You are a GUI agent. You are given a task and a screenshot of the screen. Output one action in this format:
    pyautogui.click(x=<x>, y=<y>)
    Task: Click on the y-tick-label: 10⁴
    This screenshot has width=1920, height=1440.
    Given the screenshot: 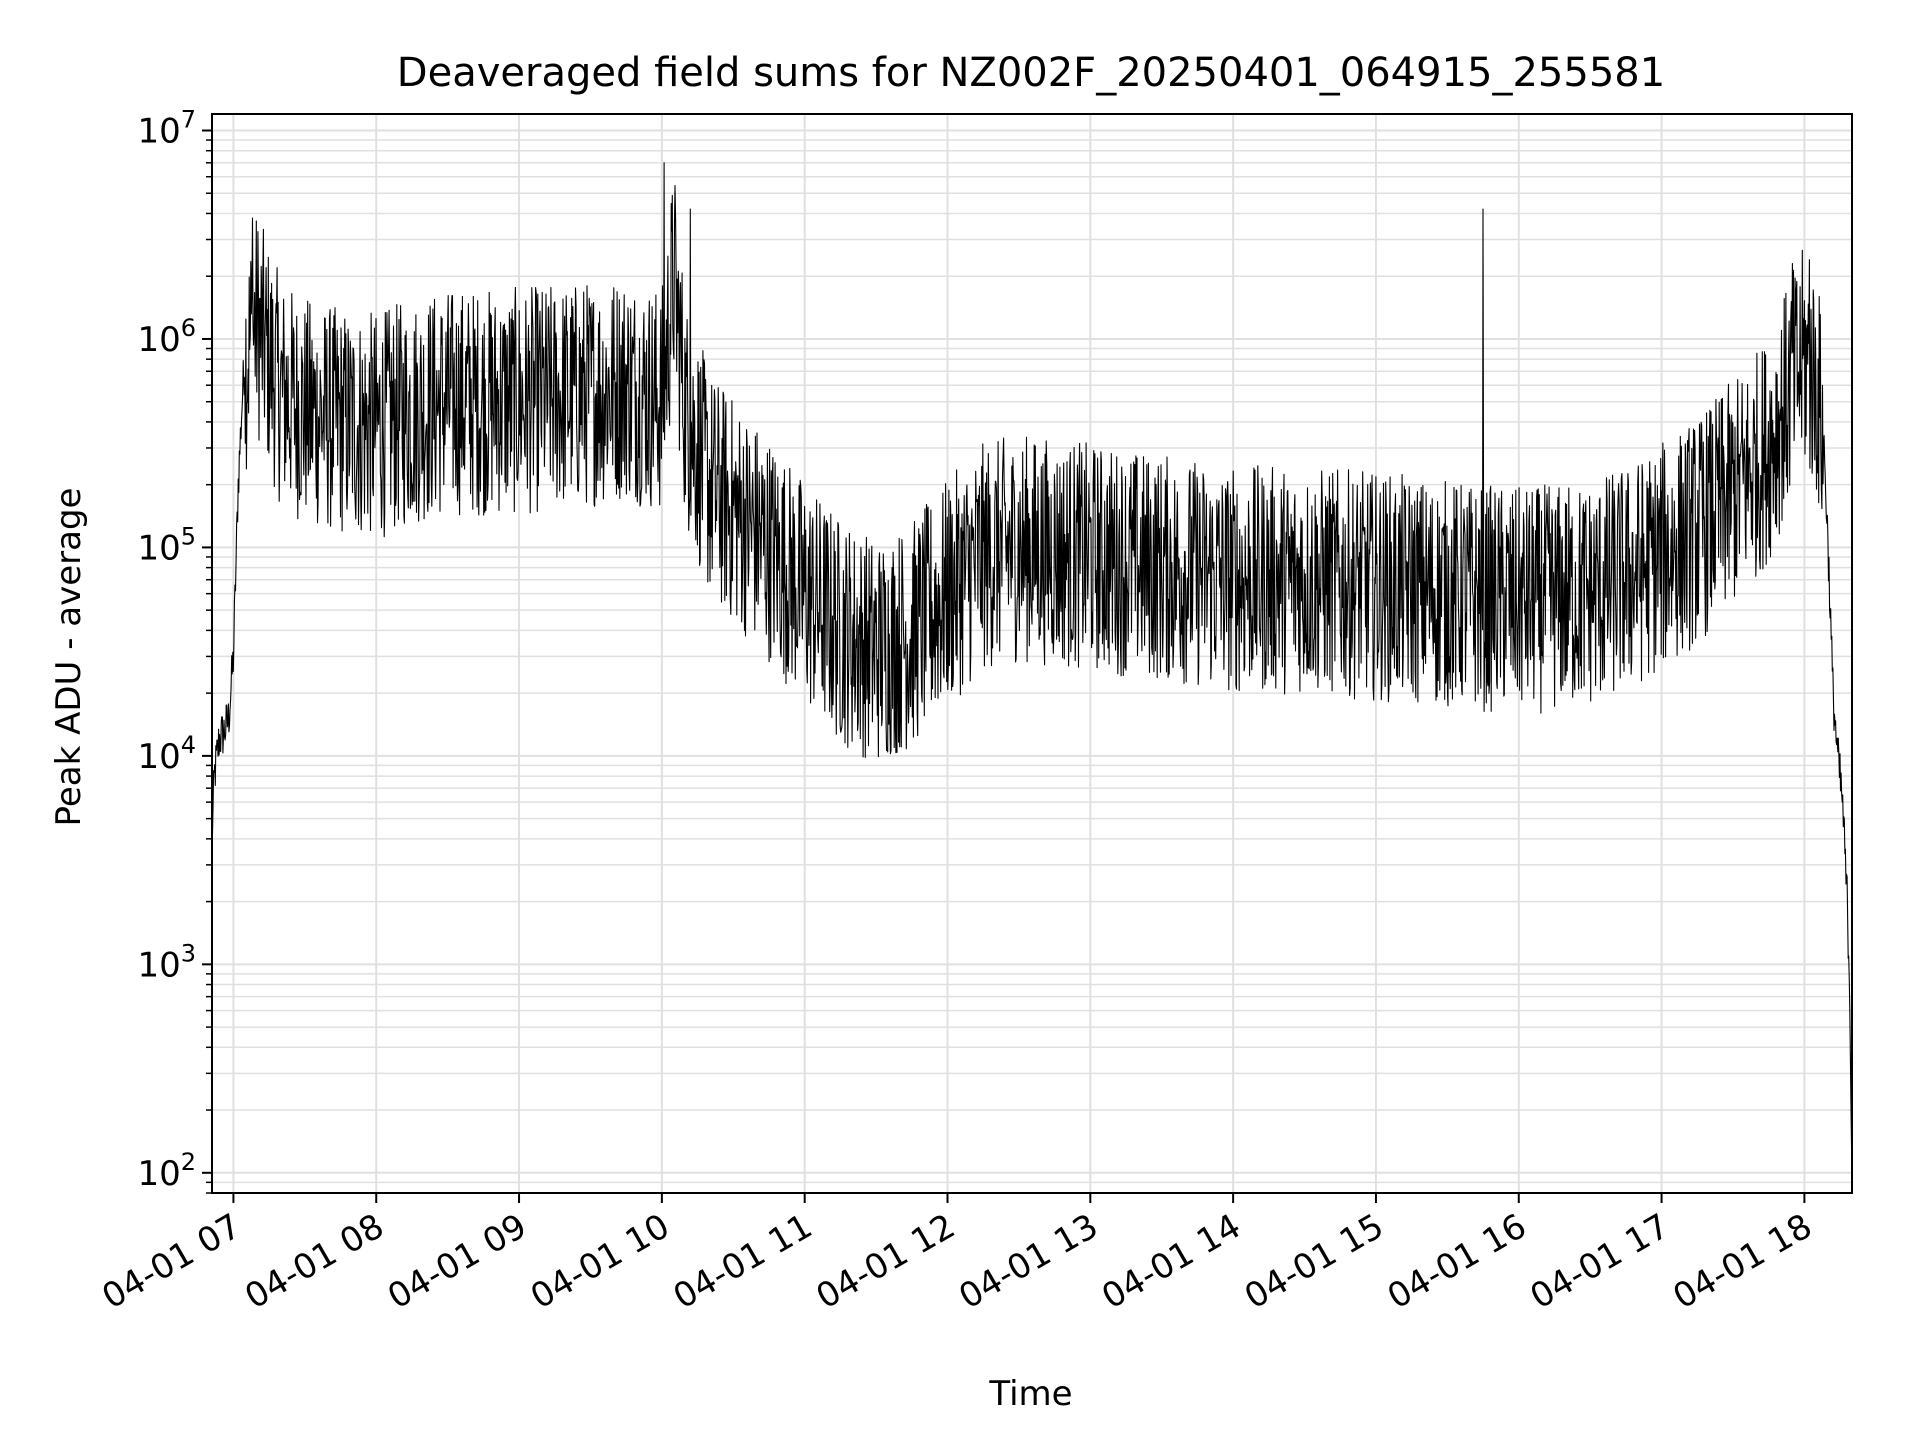 What is the action you would take?
    pyautogui.click(x=166, y=754)
    